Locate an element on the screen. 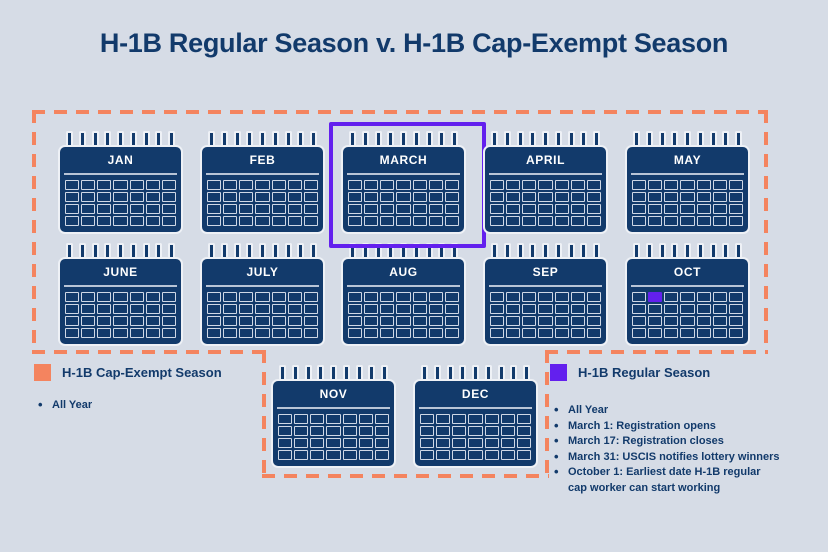 The height and width of the screenshot is (552, 828). calendar-feb: FEB is located at coordinates (262, 182).